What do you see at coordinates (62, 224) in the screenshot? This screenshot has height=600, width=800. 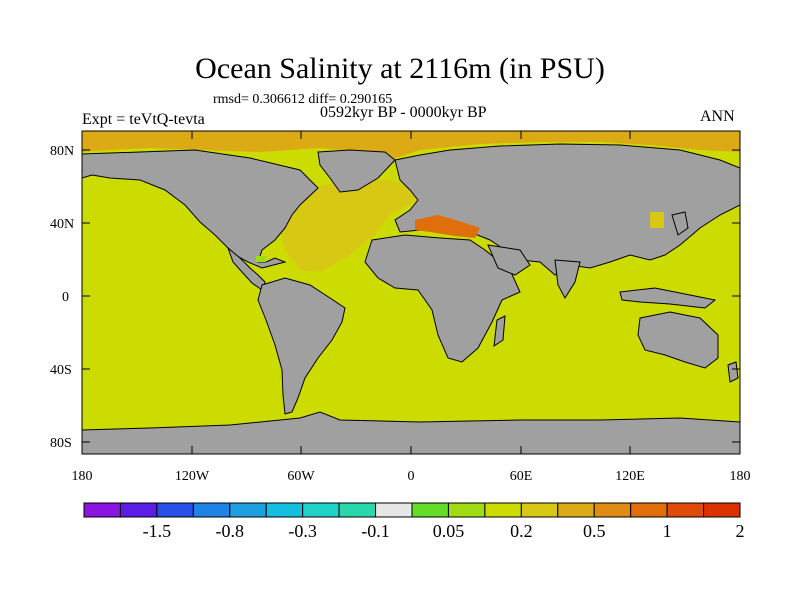 I see `y-label-40n: 40N` at bounding box center [62, 224].